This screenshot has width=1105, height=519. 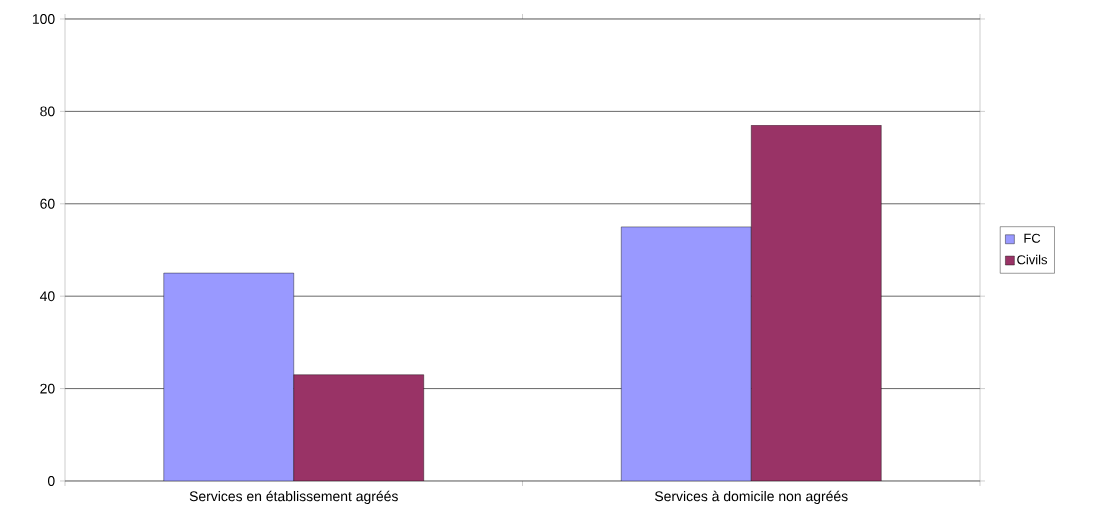 I want to click on legend-label: Civils, so click(x=1032, y=259).